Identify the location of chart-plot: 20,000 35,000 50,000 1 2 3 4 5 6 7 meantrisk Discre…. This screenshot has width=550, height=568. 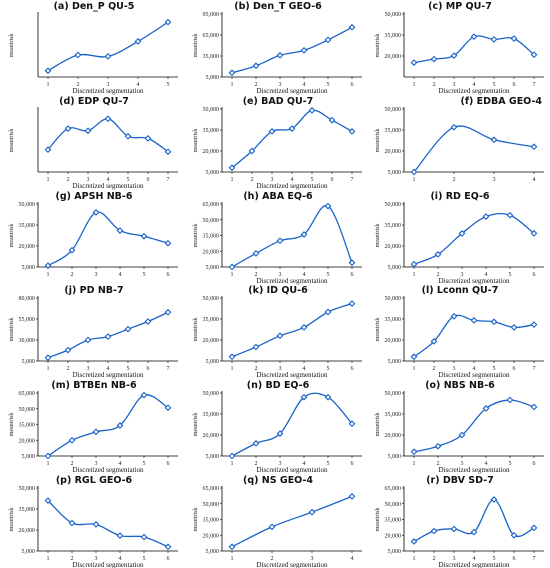
(459, 53).